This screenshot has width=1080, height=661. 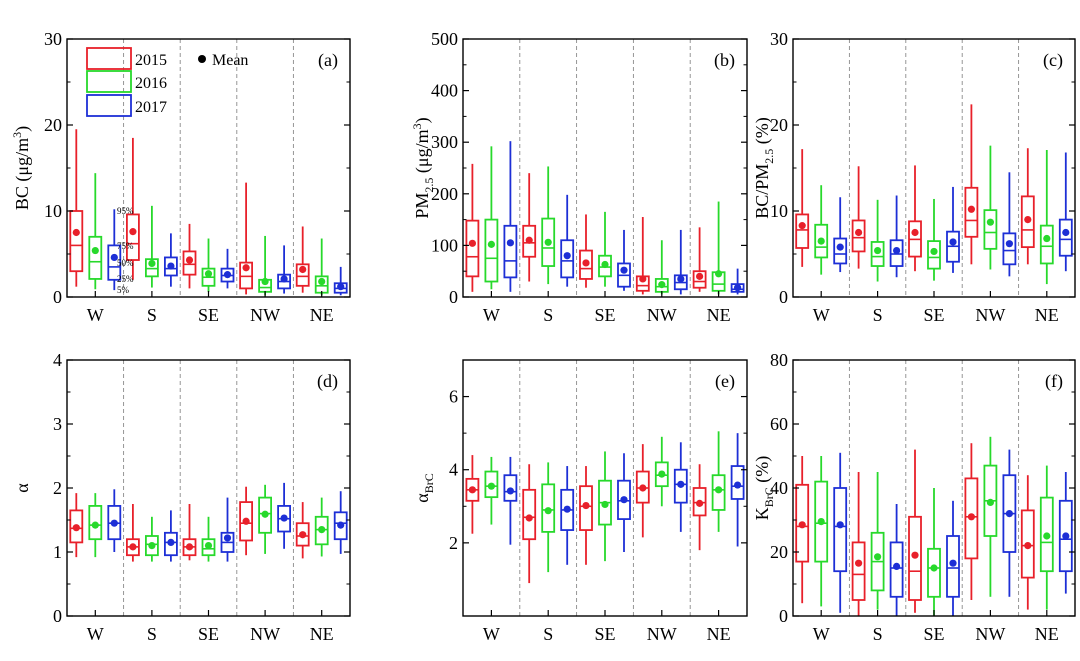 I want to click on legend-label-2016: 2016, so click(x=151, y=83).